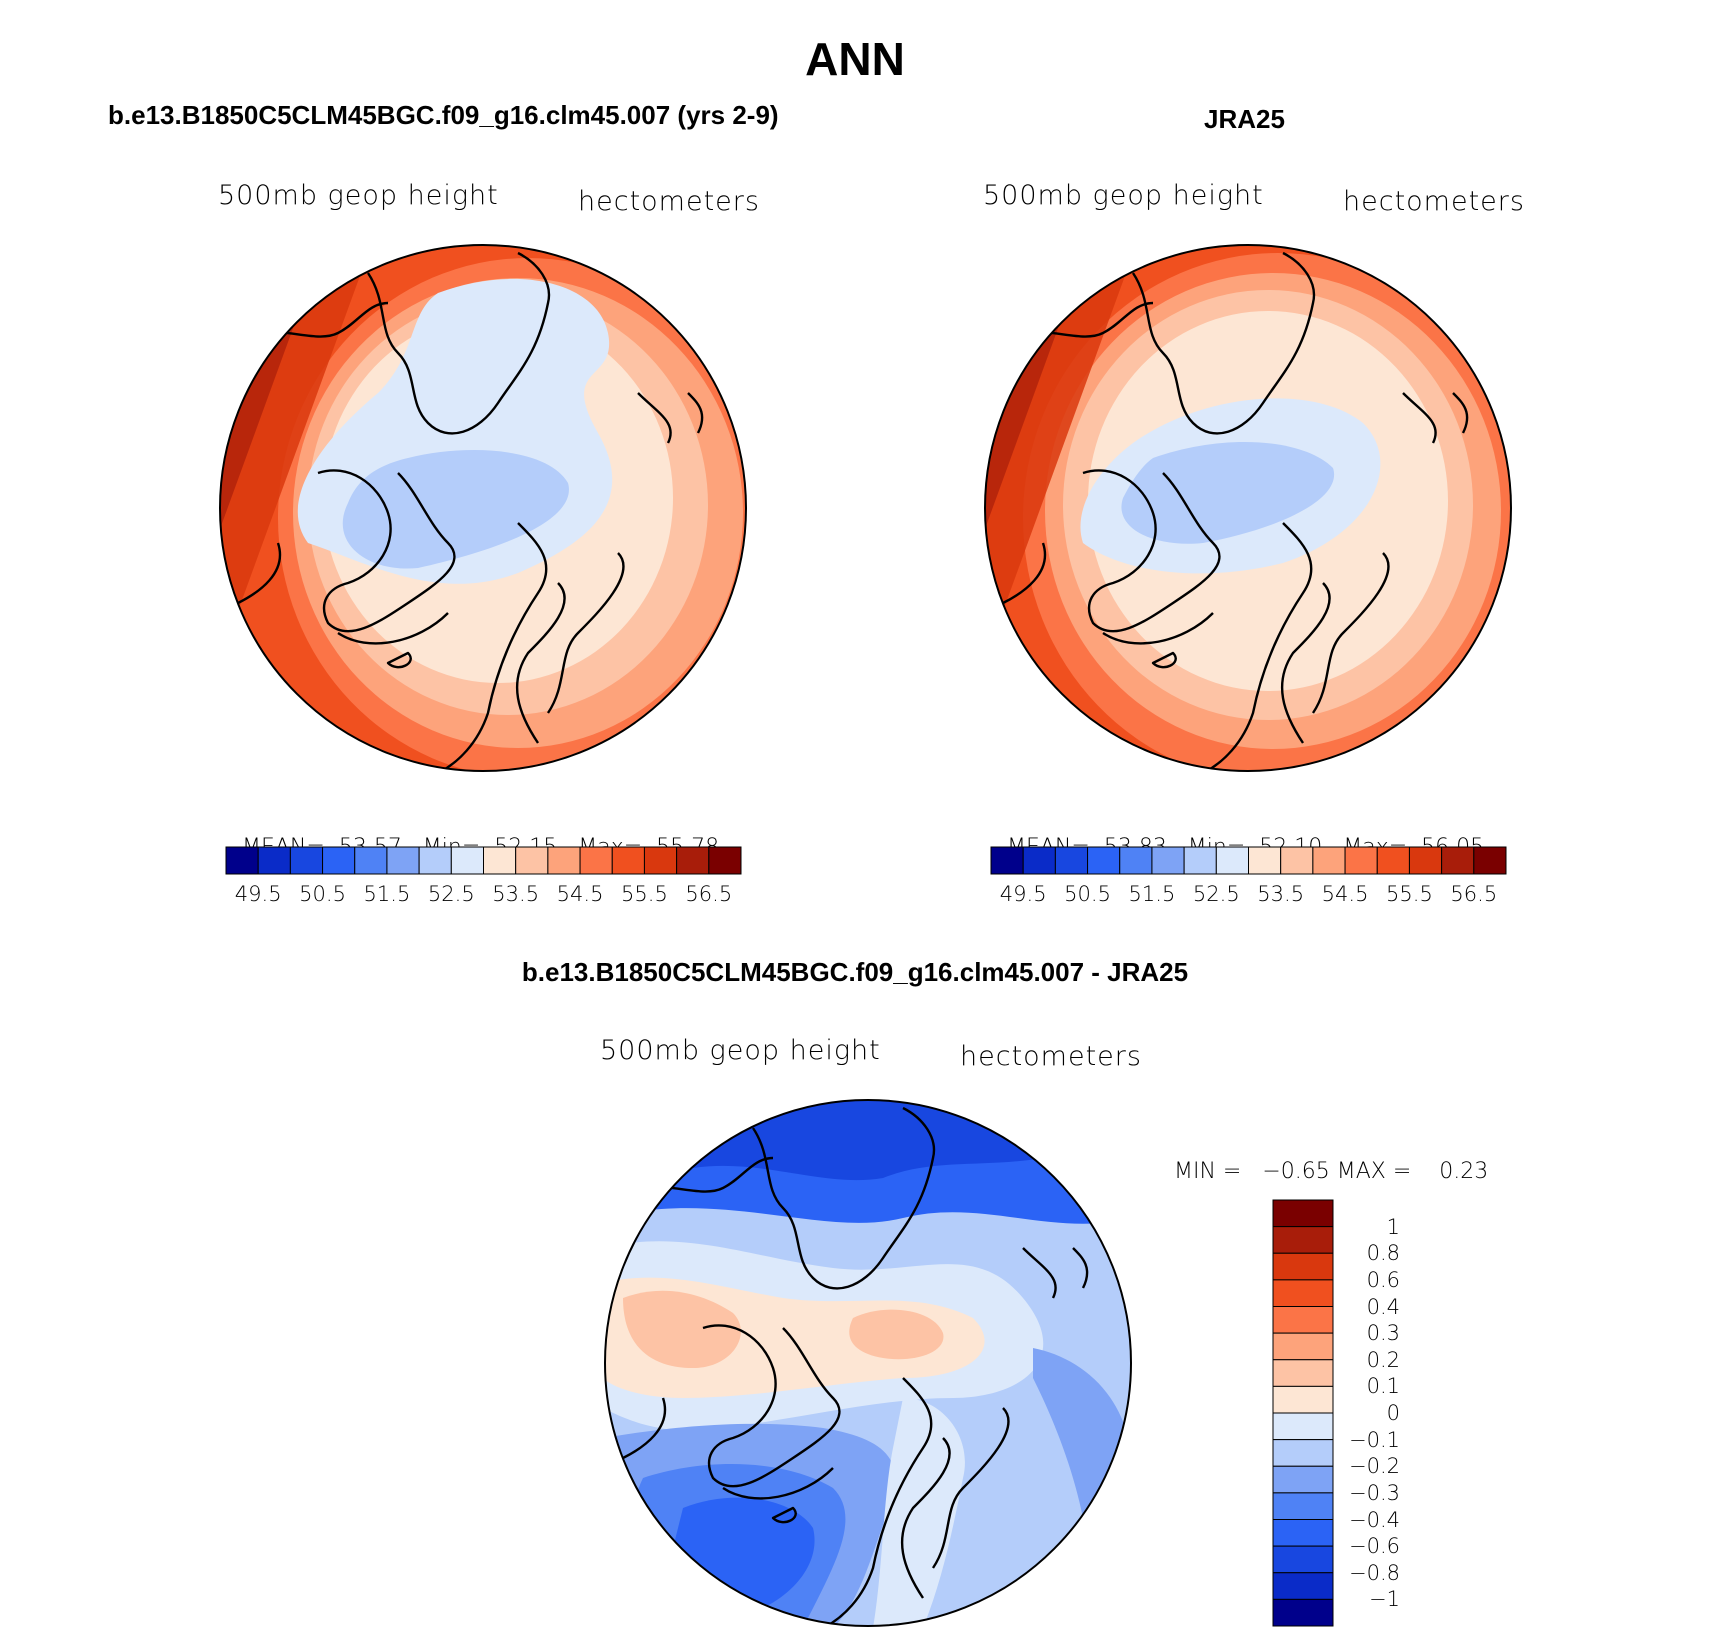  Describe the element at coordinates (1216, 894) in the screenshot. I see `colorbar-tick-label: 52.5` at that location.